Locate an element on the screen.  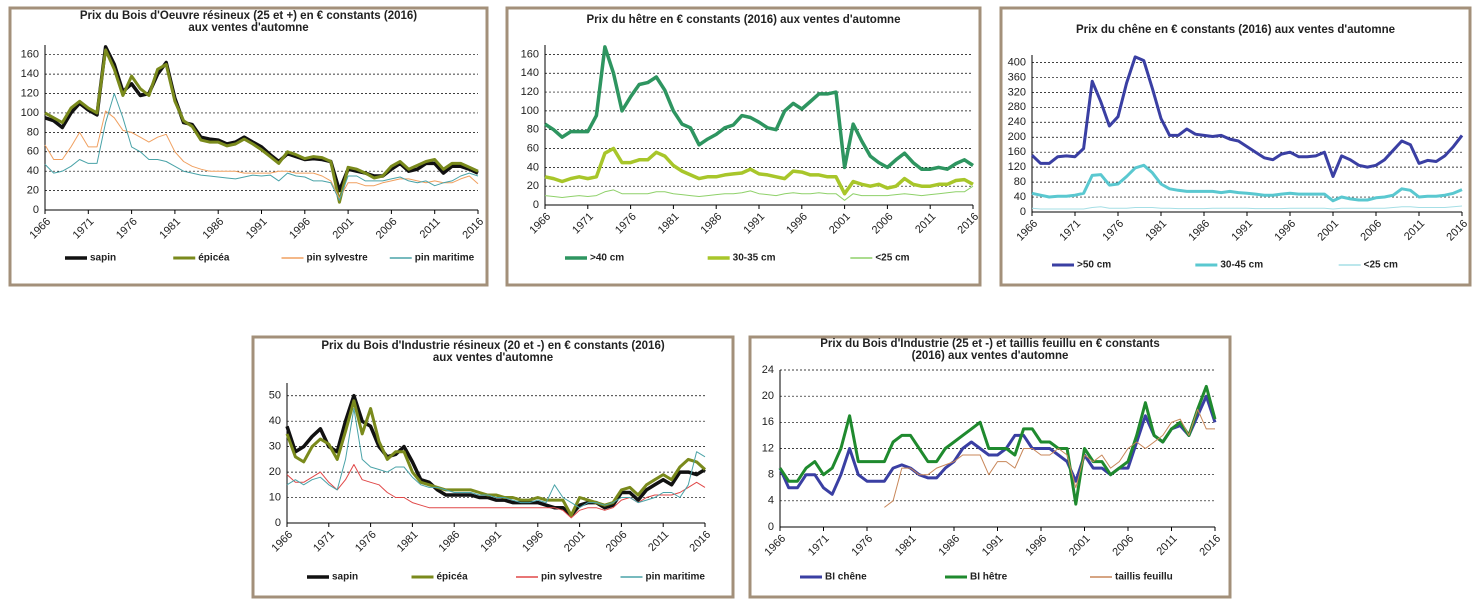
y-tick-label: 10 is located at coordinates (275, 497).